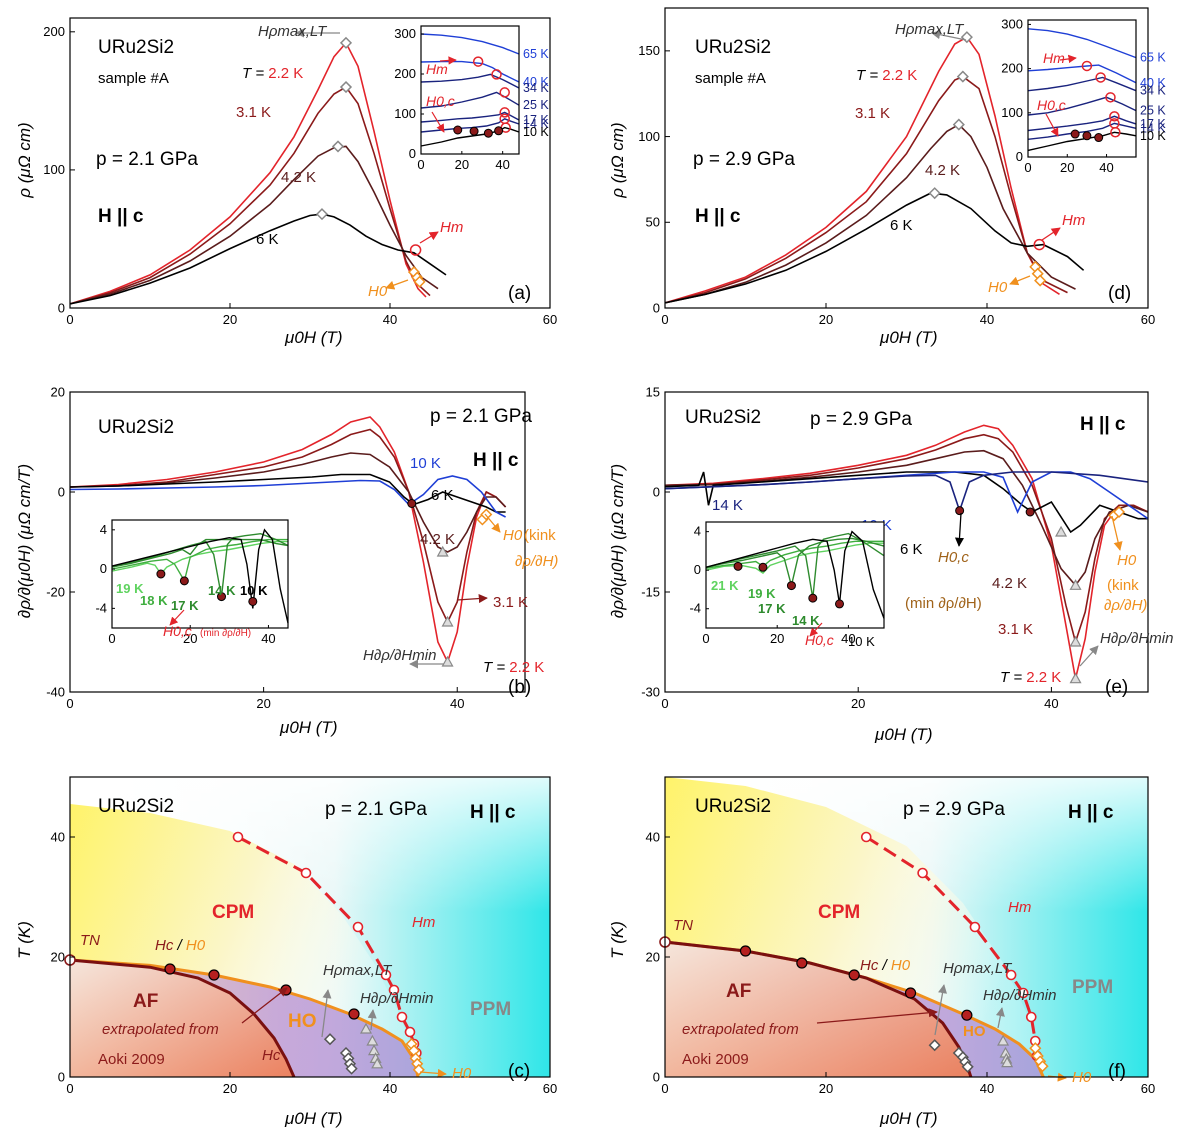  I want to click on panel-a-ytick-label: 200, so click(54, 31).